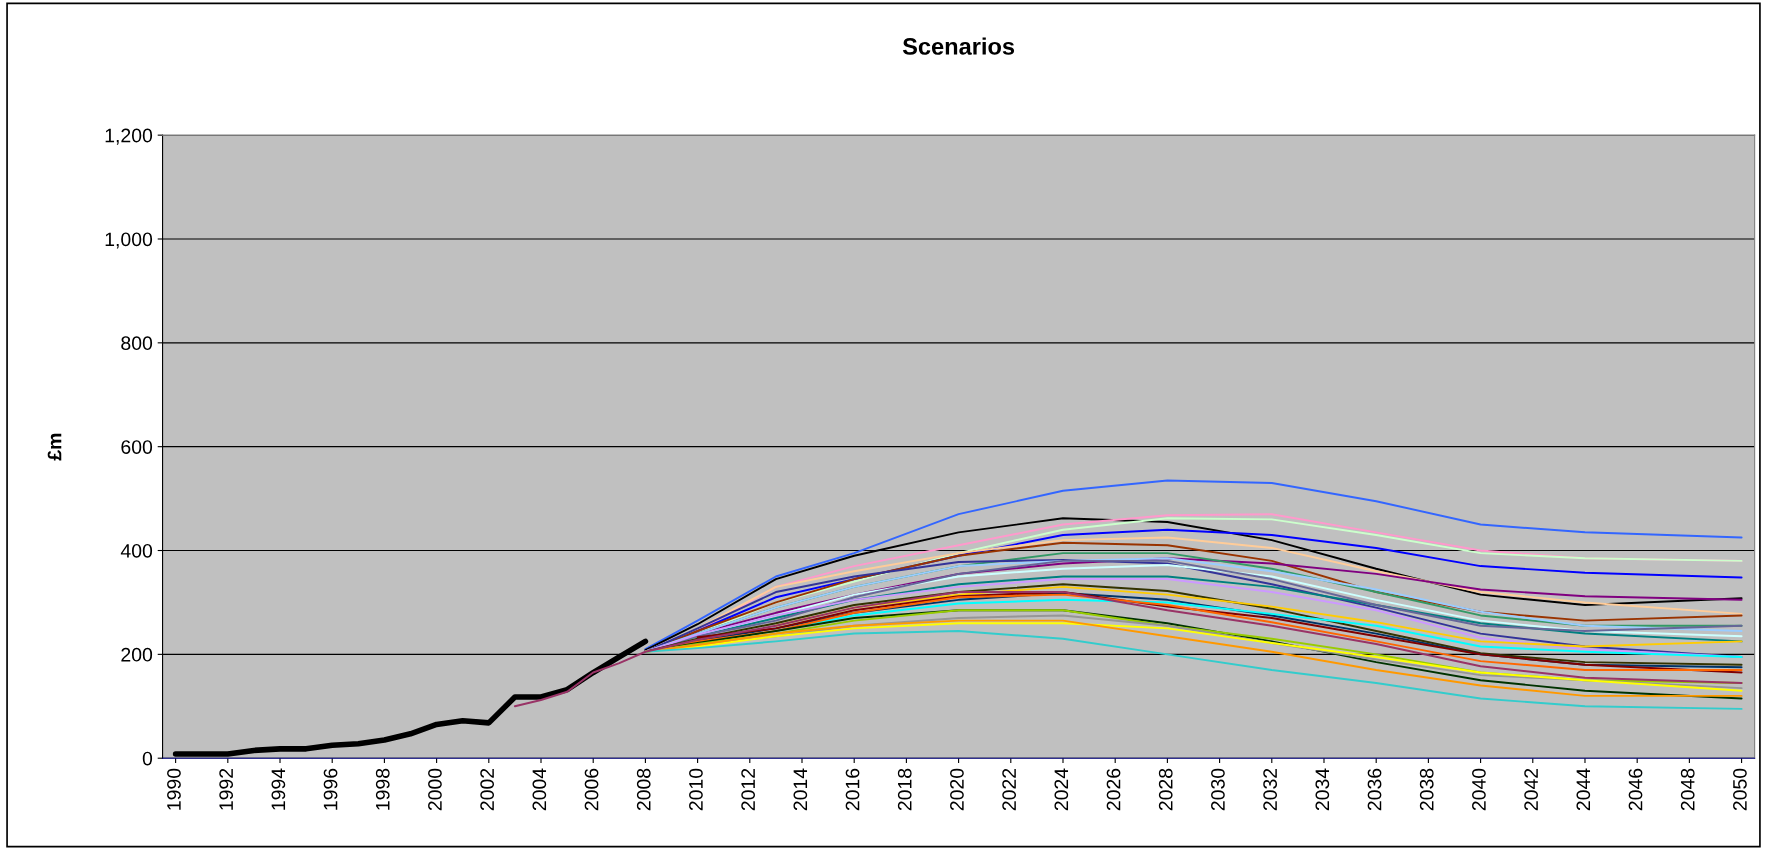 The width and height of the screenshot is (1767, 850). Describe the element at coordinates (226, 789) in the screenshot. I see `x-tick-label: 1992` at that location.